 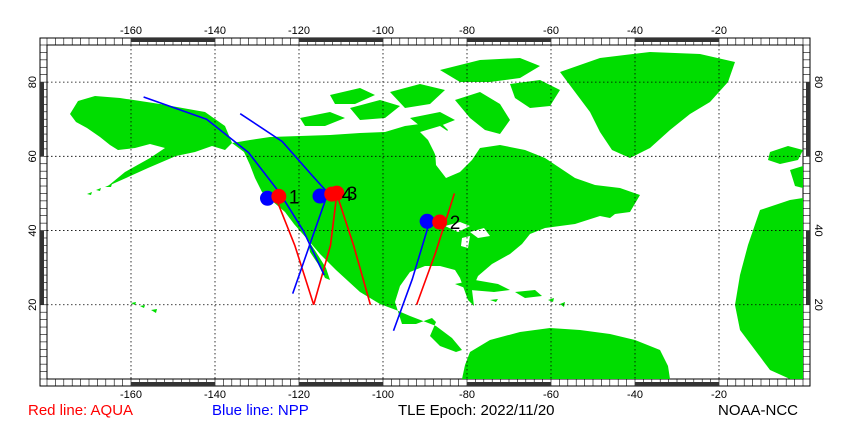 I want to click on cuba, so click(x=482, y=286).